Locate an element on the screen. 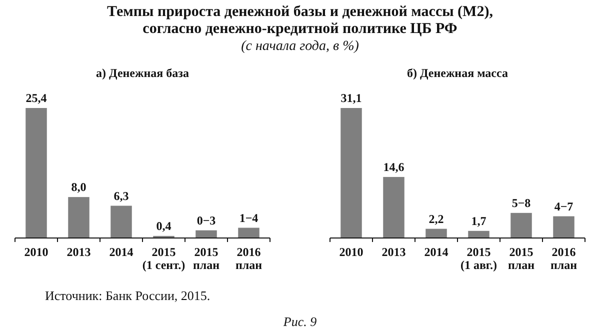 This screenshot has width=595, height=336. data-label: 1,7 is located at coordinates (478, 221).